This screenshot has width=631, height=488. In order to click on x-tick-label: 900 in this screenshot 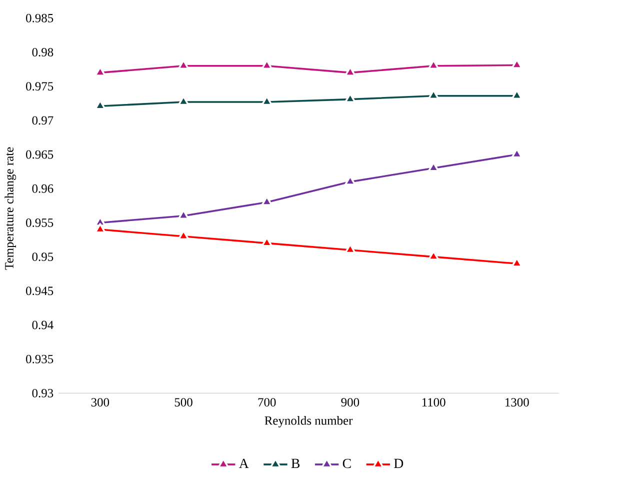, I will do `click(350, 402)`.